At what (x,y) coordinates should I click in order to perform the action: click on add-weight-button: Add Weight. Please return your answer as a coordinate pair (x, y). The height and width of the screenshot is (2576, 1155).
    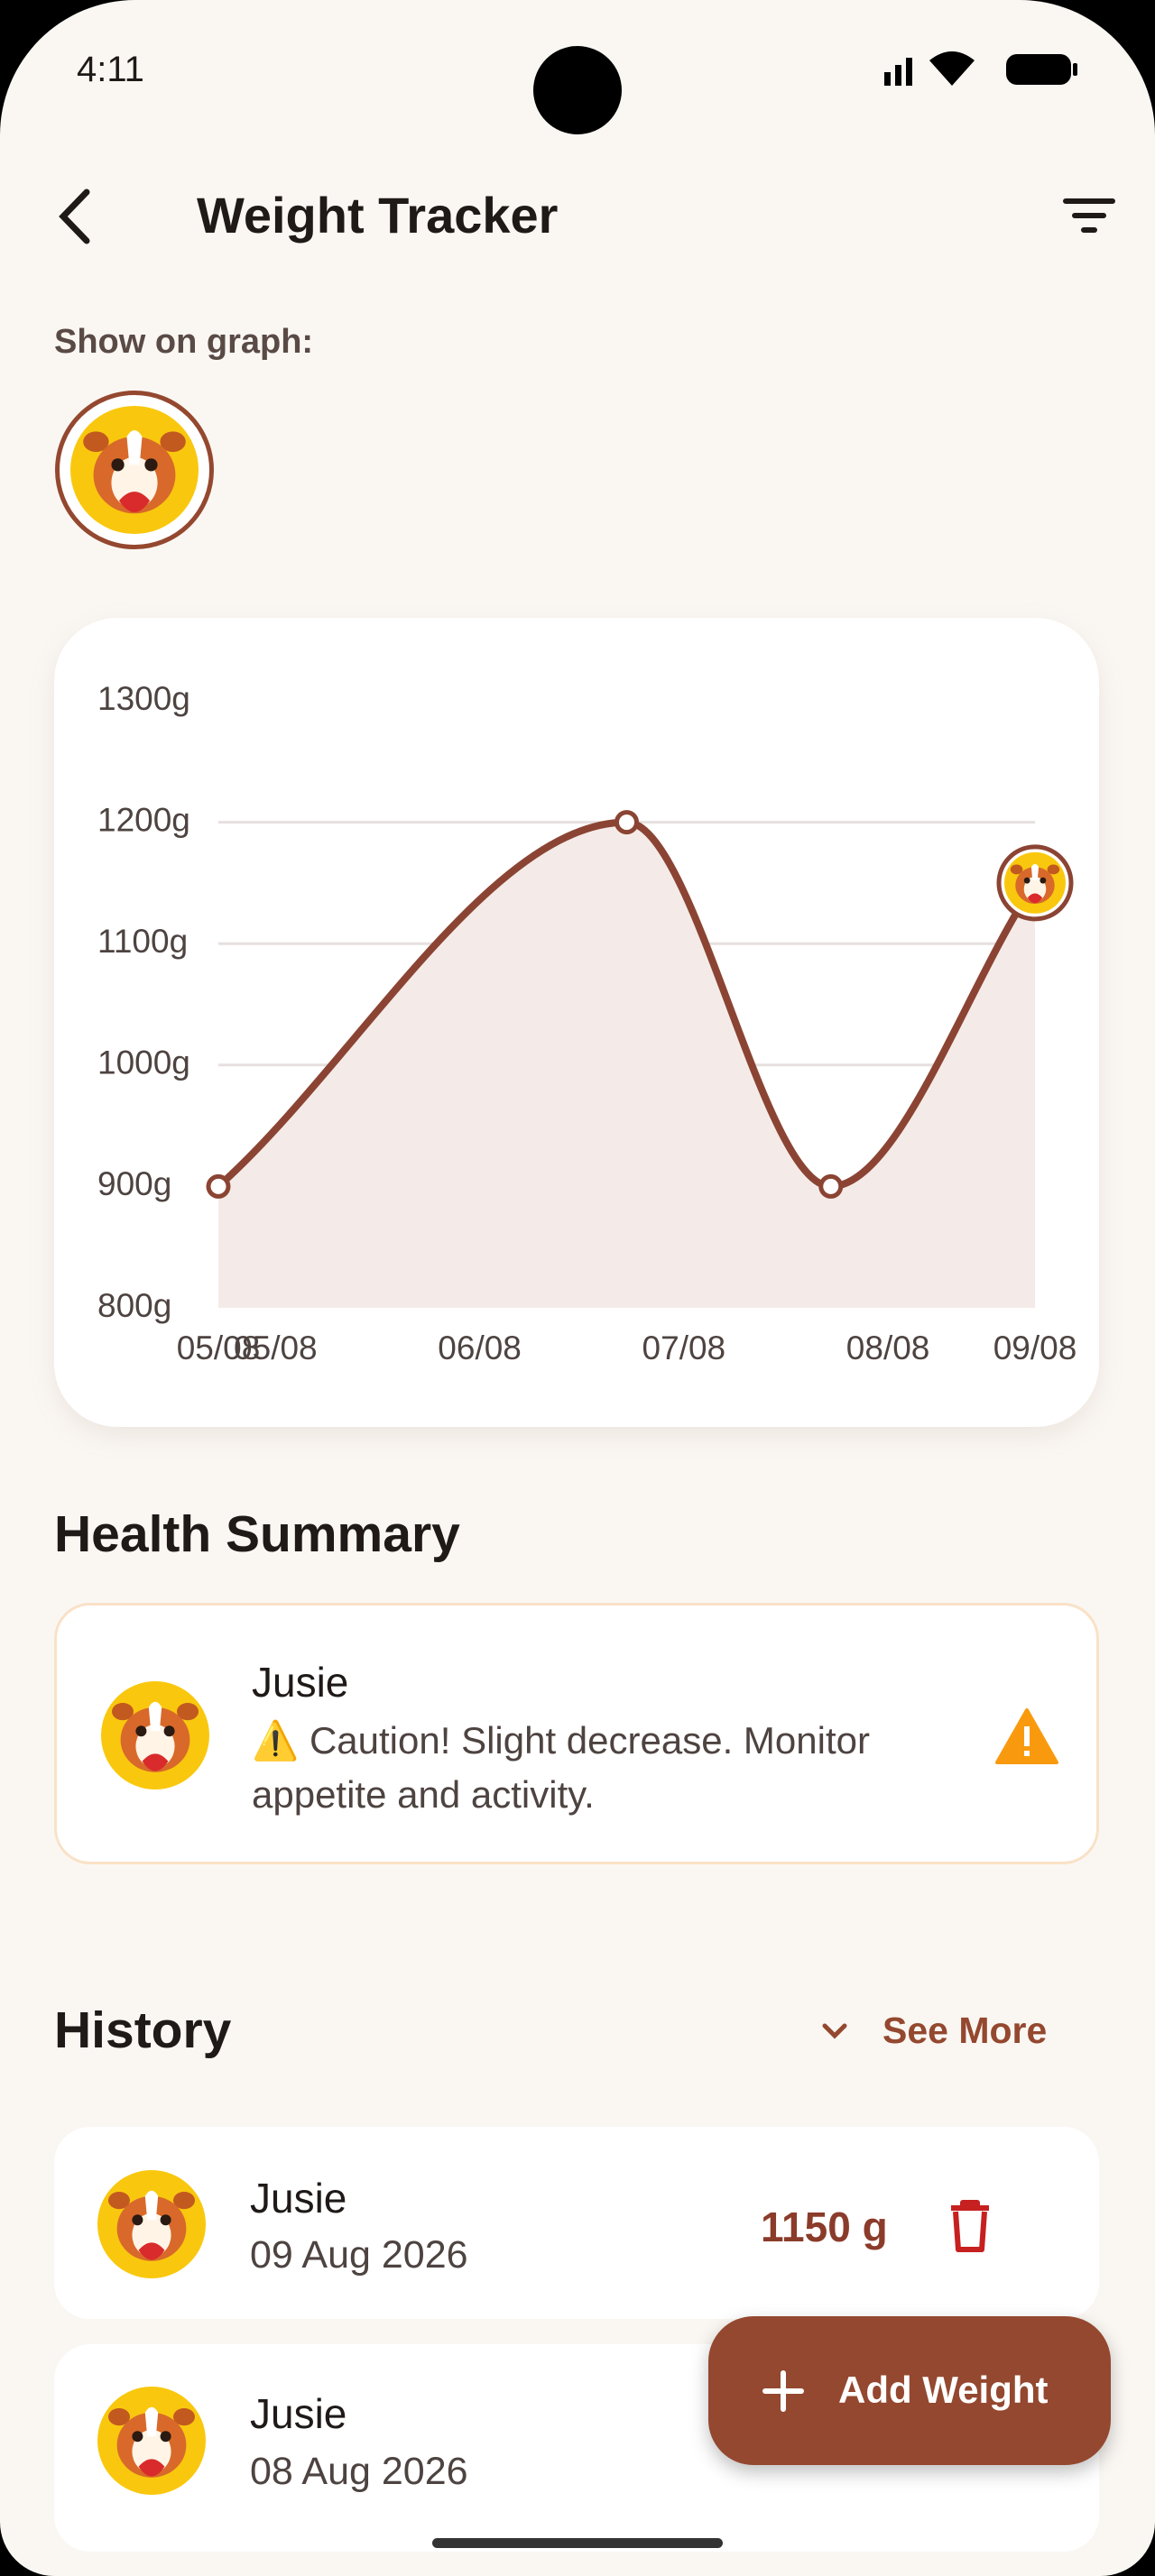
    Looking at the image, I should click on (909, 2390).